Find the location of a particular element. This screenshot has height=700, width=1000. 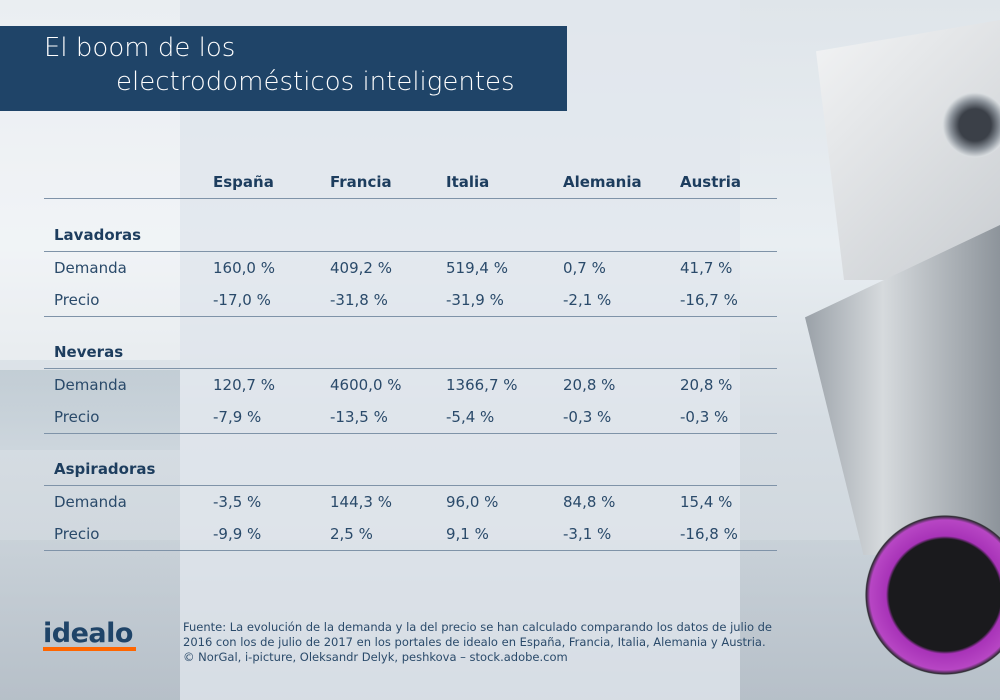

washing-machine-drum is located at coordinates (965, 125).